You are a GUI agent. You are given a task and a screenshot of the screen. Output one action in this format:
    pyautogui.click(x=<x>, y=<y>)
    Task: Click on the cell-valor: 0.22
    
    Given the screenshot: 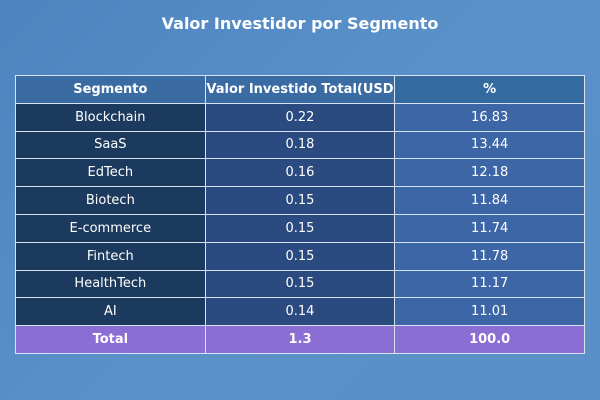 What is the action you would take?
    pyautogui.click(x=300, y=117)
    